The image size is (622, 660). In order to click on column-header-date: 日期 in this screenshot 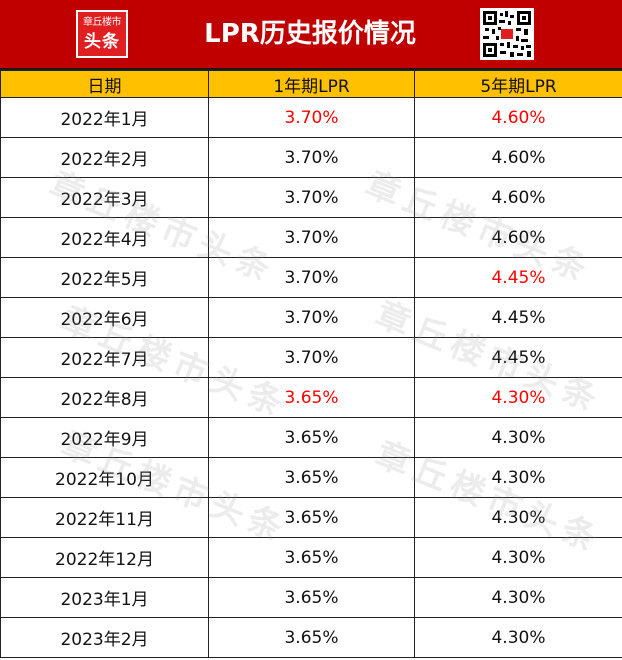, I will do `click(104, 84)`.